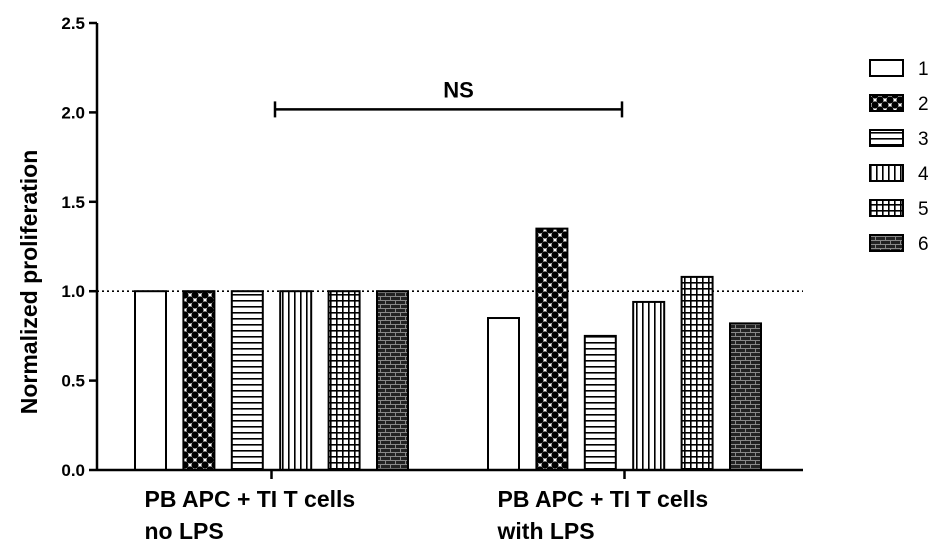 The width and height of the screenshot is (945, 559). What do you see at coordinates (73, 112) in the screenshot?
I see `y-tick-label: 2.0` at bounding box center [73, 112].